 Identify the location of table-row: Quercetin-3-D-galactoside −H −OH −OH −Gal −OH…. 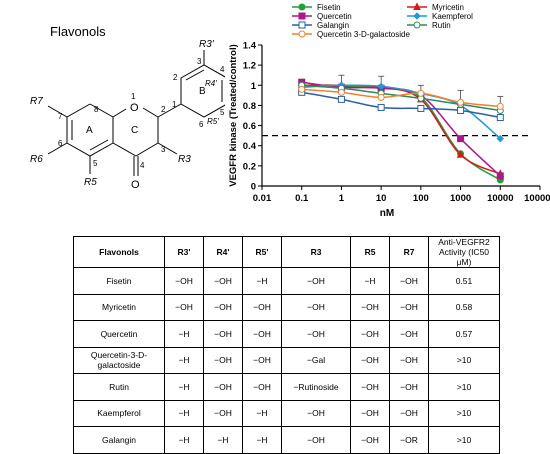
(286, 360).